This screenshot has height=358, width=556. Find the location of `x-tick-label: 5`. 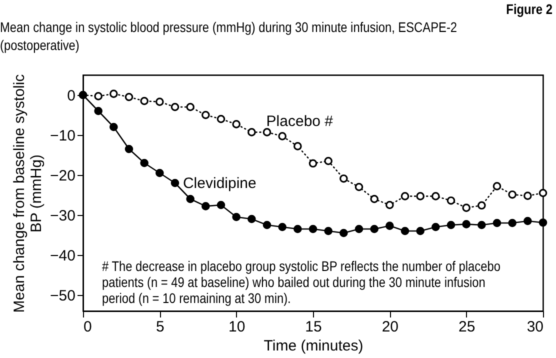

x-tick-label: 5 is located at coordinates (160, 327).